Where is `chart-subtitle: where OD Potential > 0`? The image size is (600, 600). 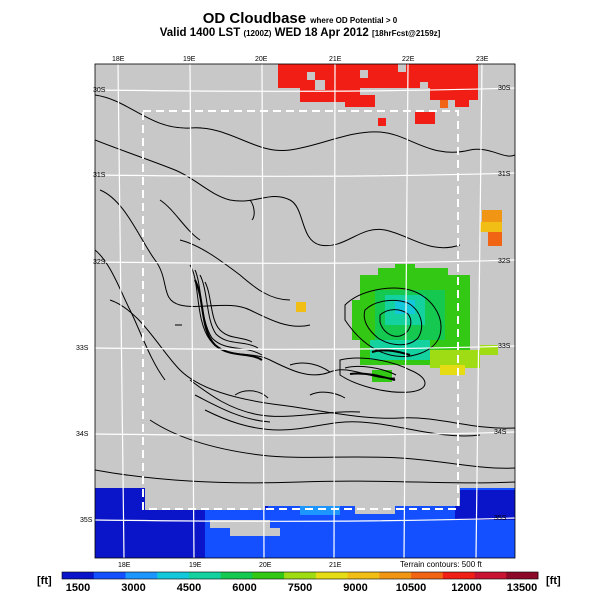 chart-subtitle: where OD Potential > 0 is located at coordinates (354, 20).